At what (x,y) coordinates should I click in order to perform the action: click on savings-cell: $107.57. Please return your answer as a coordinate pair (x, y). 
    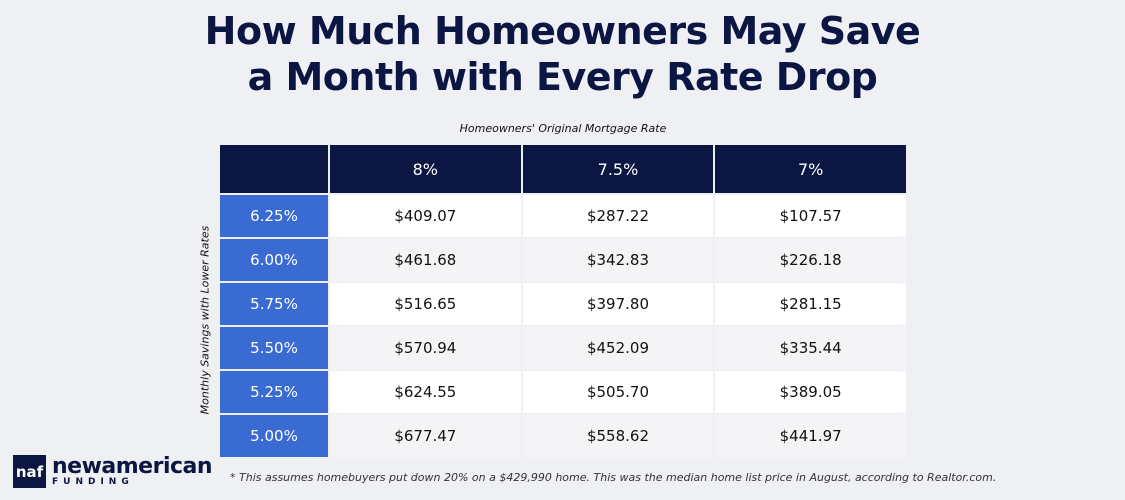
    Looking at the image, I should click on (810, 216).